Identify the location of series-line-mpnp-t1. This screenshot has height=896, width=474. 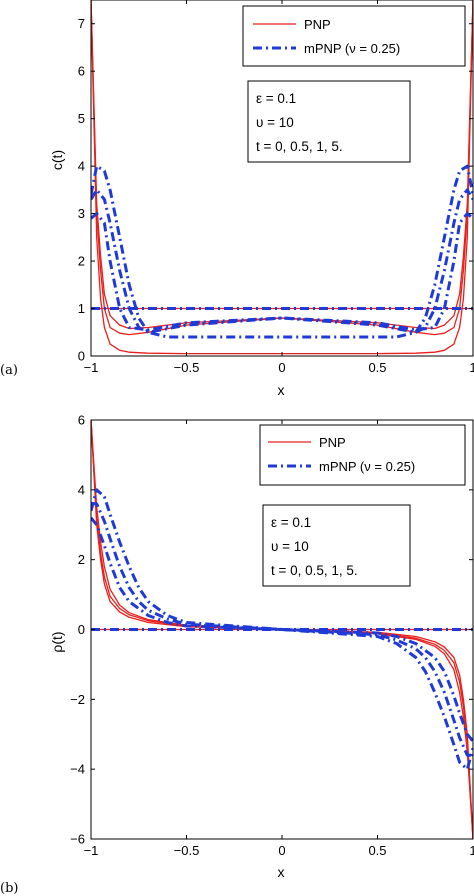
(282, 261).